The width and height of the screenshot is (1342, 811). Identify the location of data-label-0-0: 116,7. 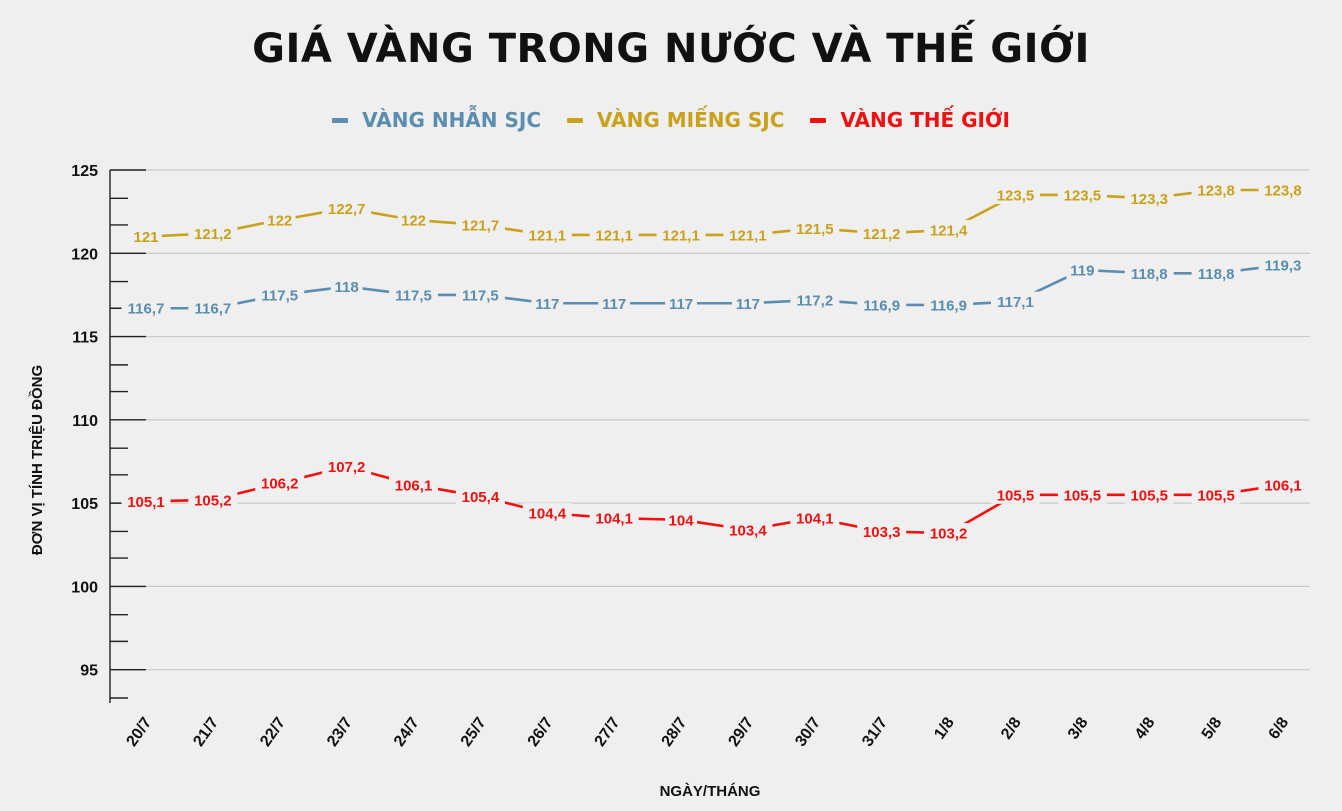
(146, 309).